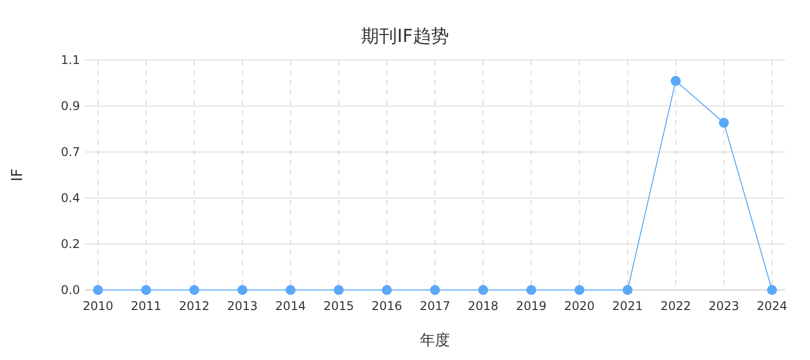 This screenshot has height=360, width=810. What do you see at coordinates (675, 306) in the screenshot?
I see `x-tick-label: 2022` at bounding box center [675, 306].